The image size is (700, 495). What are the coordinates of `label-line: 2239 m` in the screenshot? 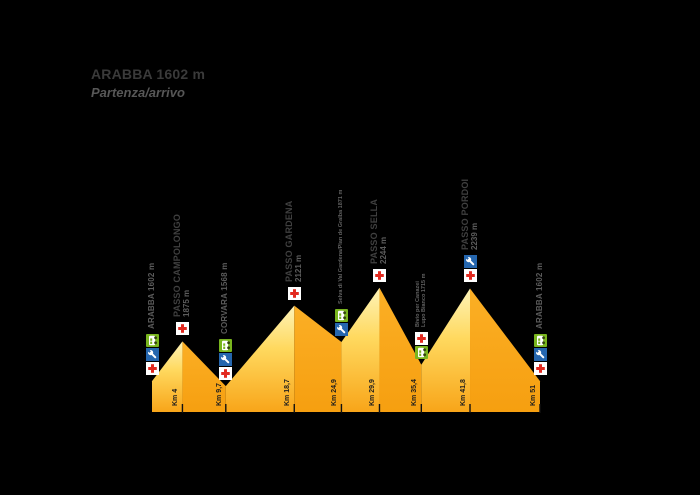 It's located at (474, 237).